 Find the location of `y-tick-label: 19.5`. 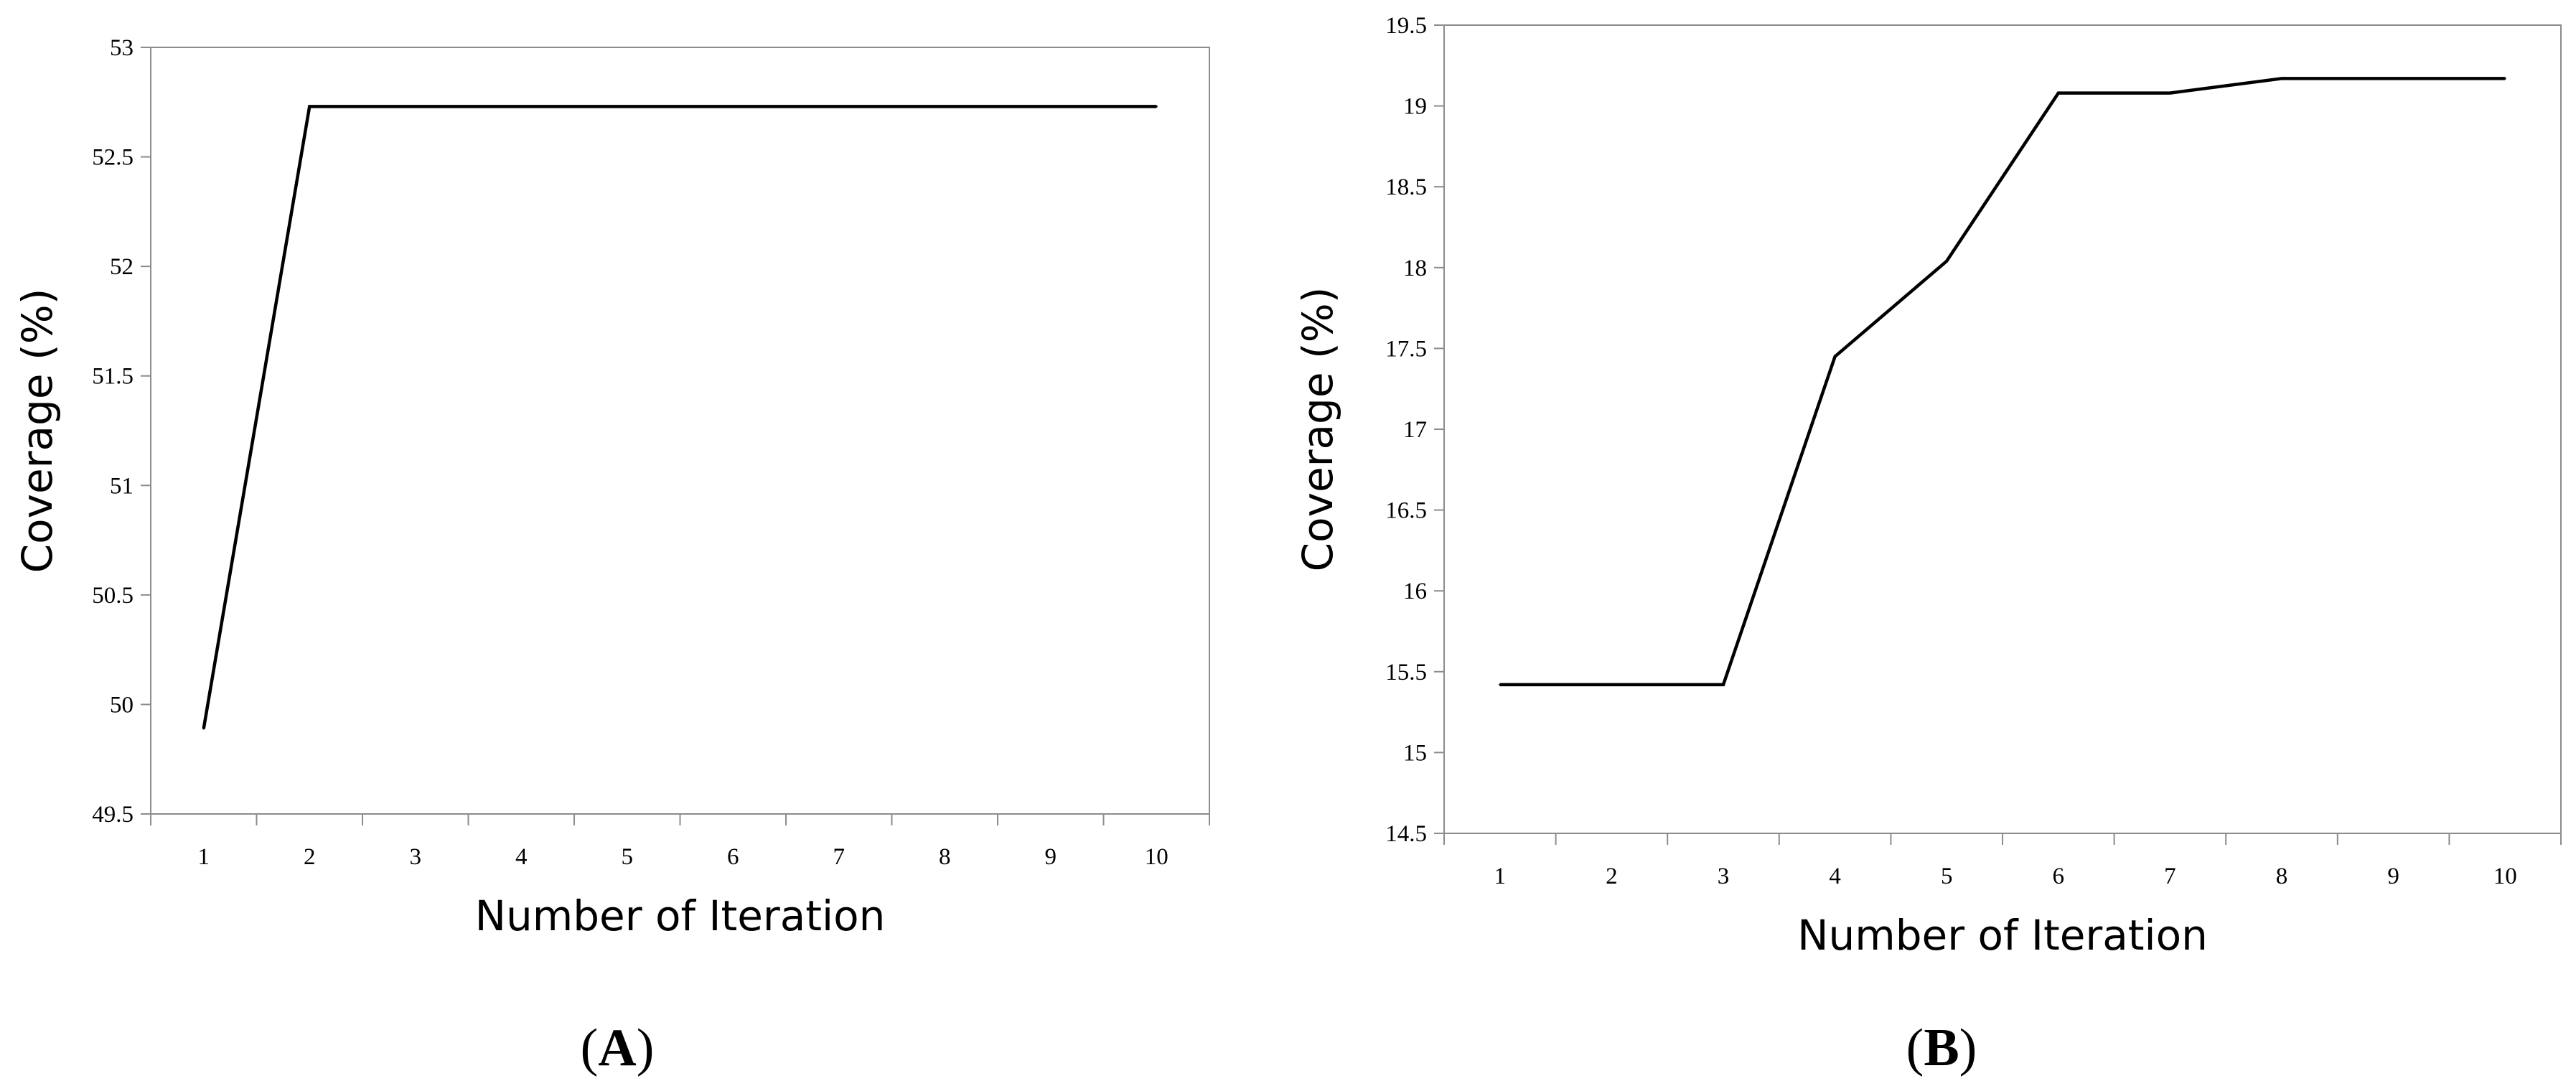

y-tick-label: 19.5 is located at coordinates (1406, 26).